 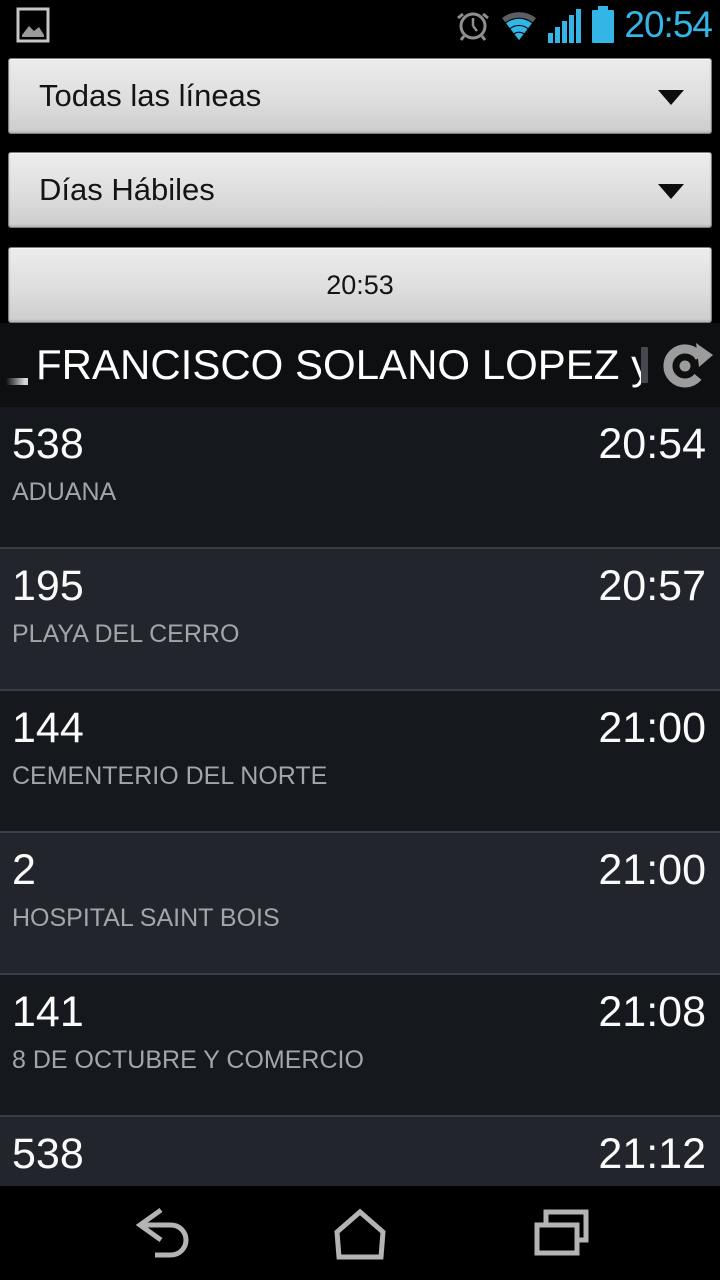 I want to click on photo-notification-icon, so click(x=33, y=25).